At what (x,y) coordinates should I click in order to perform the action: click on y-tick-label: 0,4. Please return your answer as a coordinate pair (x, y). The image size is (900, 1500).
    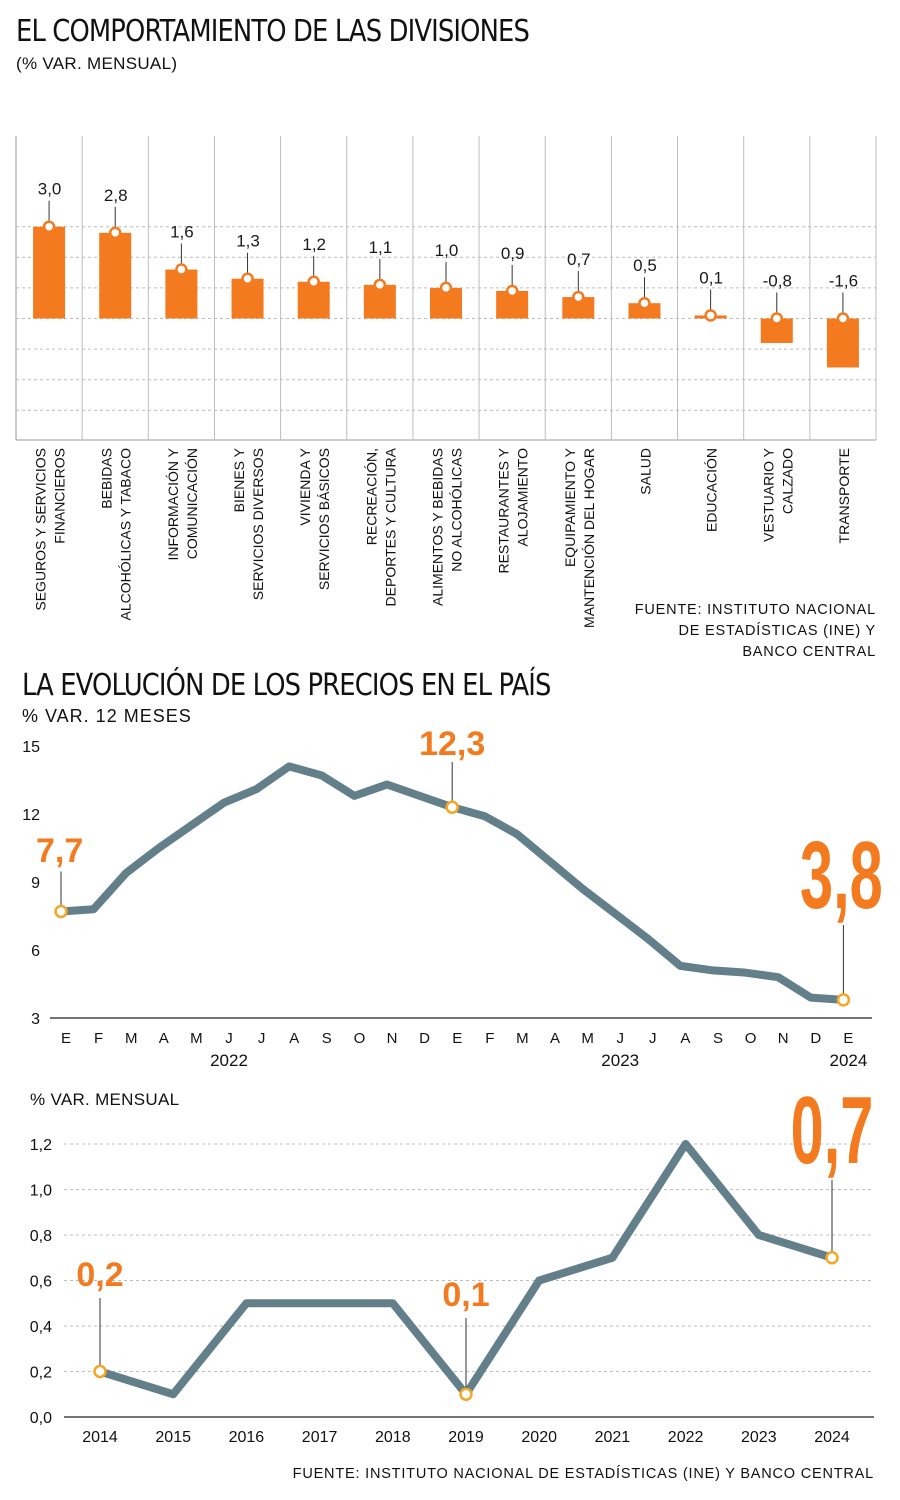
    Looking at the image, I should click on (41, 1327).